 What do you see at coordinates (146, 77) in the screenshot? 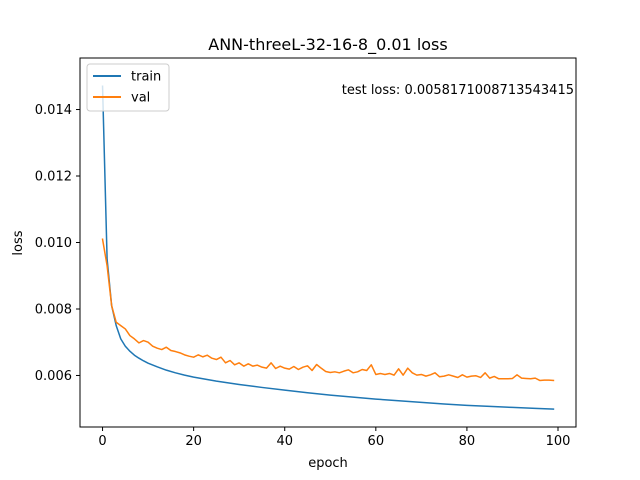
I see `legend-label-train: train` at bounding box center [146, 77].